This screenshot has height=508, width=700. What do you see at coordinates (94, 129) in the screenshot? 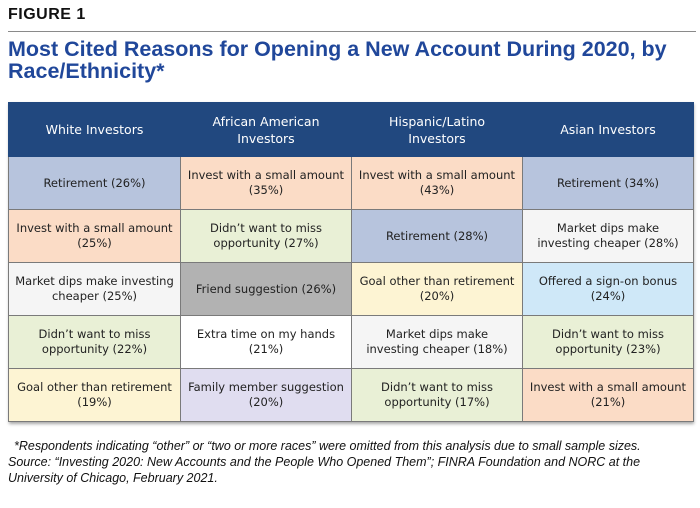
I see `column-header: White Investors` at bounding box center [94, 129].